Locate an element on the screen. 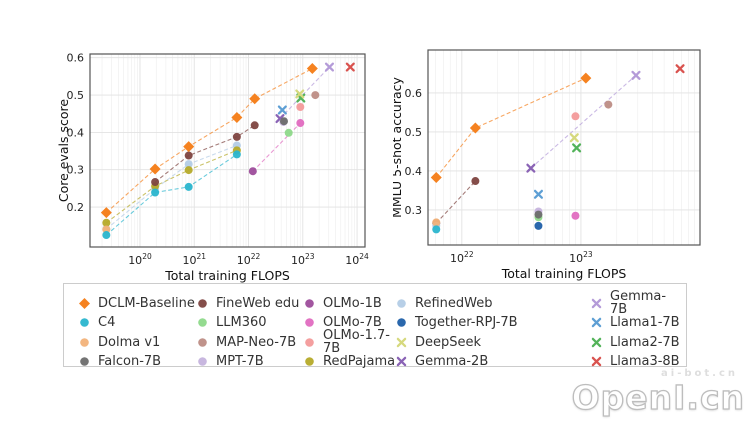 The width and height of the screenshot is (750, 421). watermark-ai-bot: ai-bot.cn is located at coordinates (699, 373).